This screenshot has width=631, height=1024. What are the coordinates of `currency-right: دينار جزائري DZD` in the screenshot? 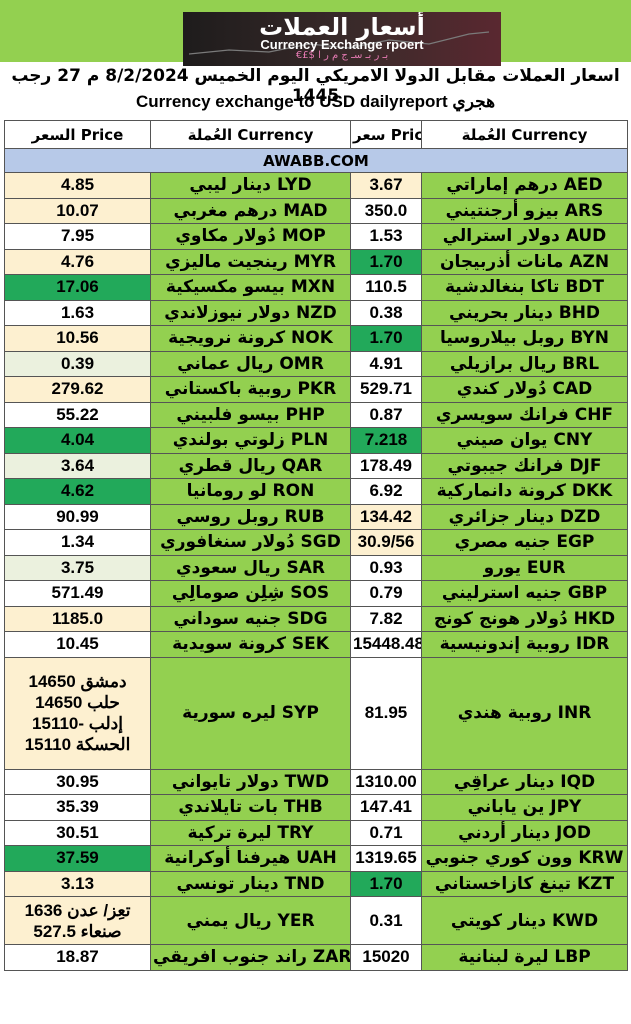 It's located at (524, 516).